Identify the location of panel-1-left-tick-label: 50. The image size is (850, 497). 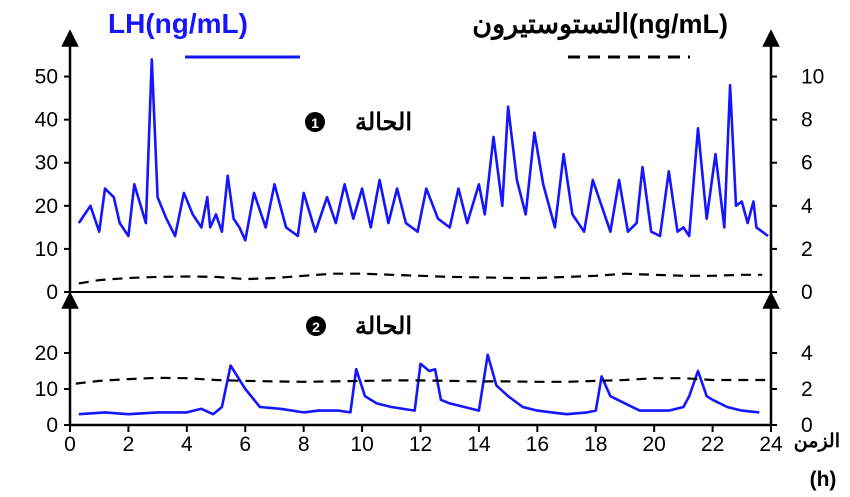
(46, 77).